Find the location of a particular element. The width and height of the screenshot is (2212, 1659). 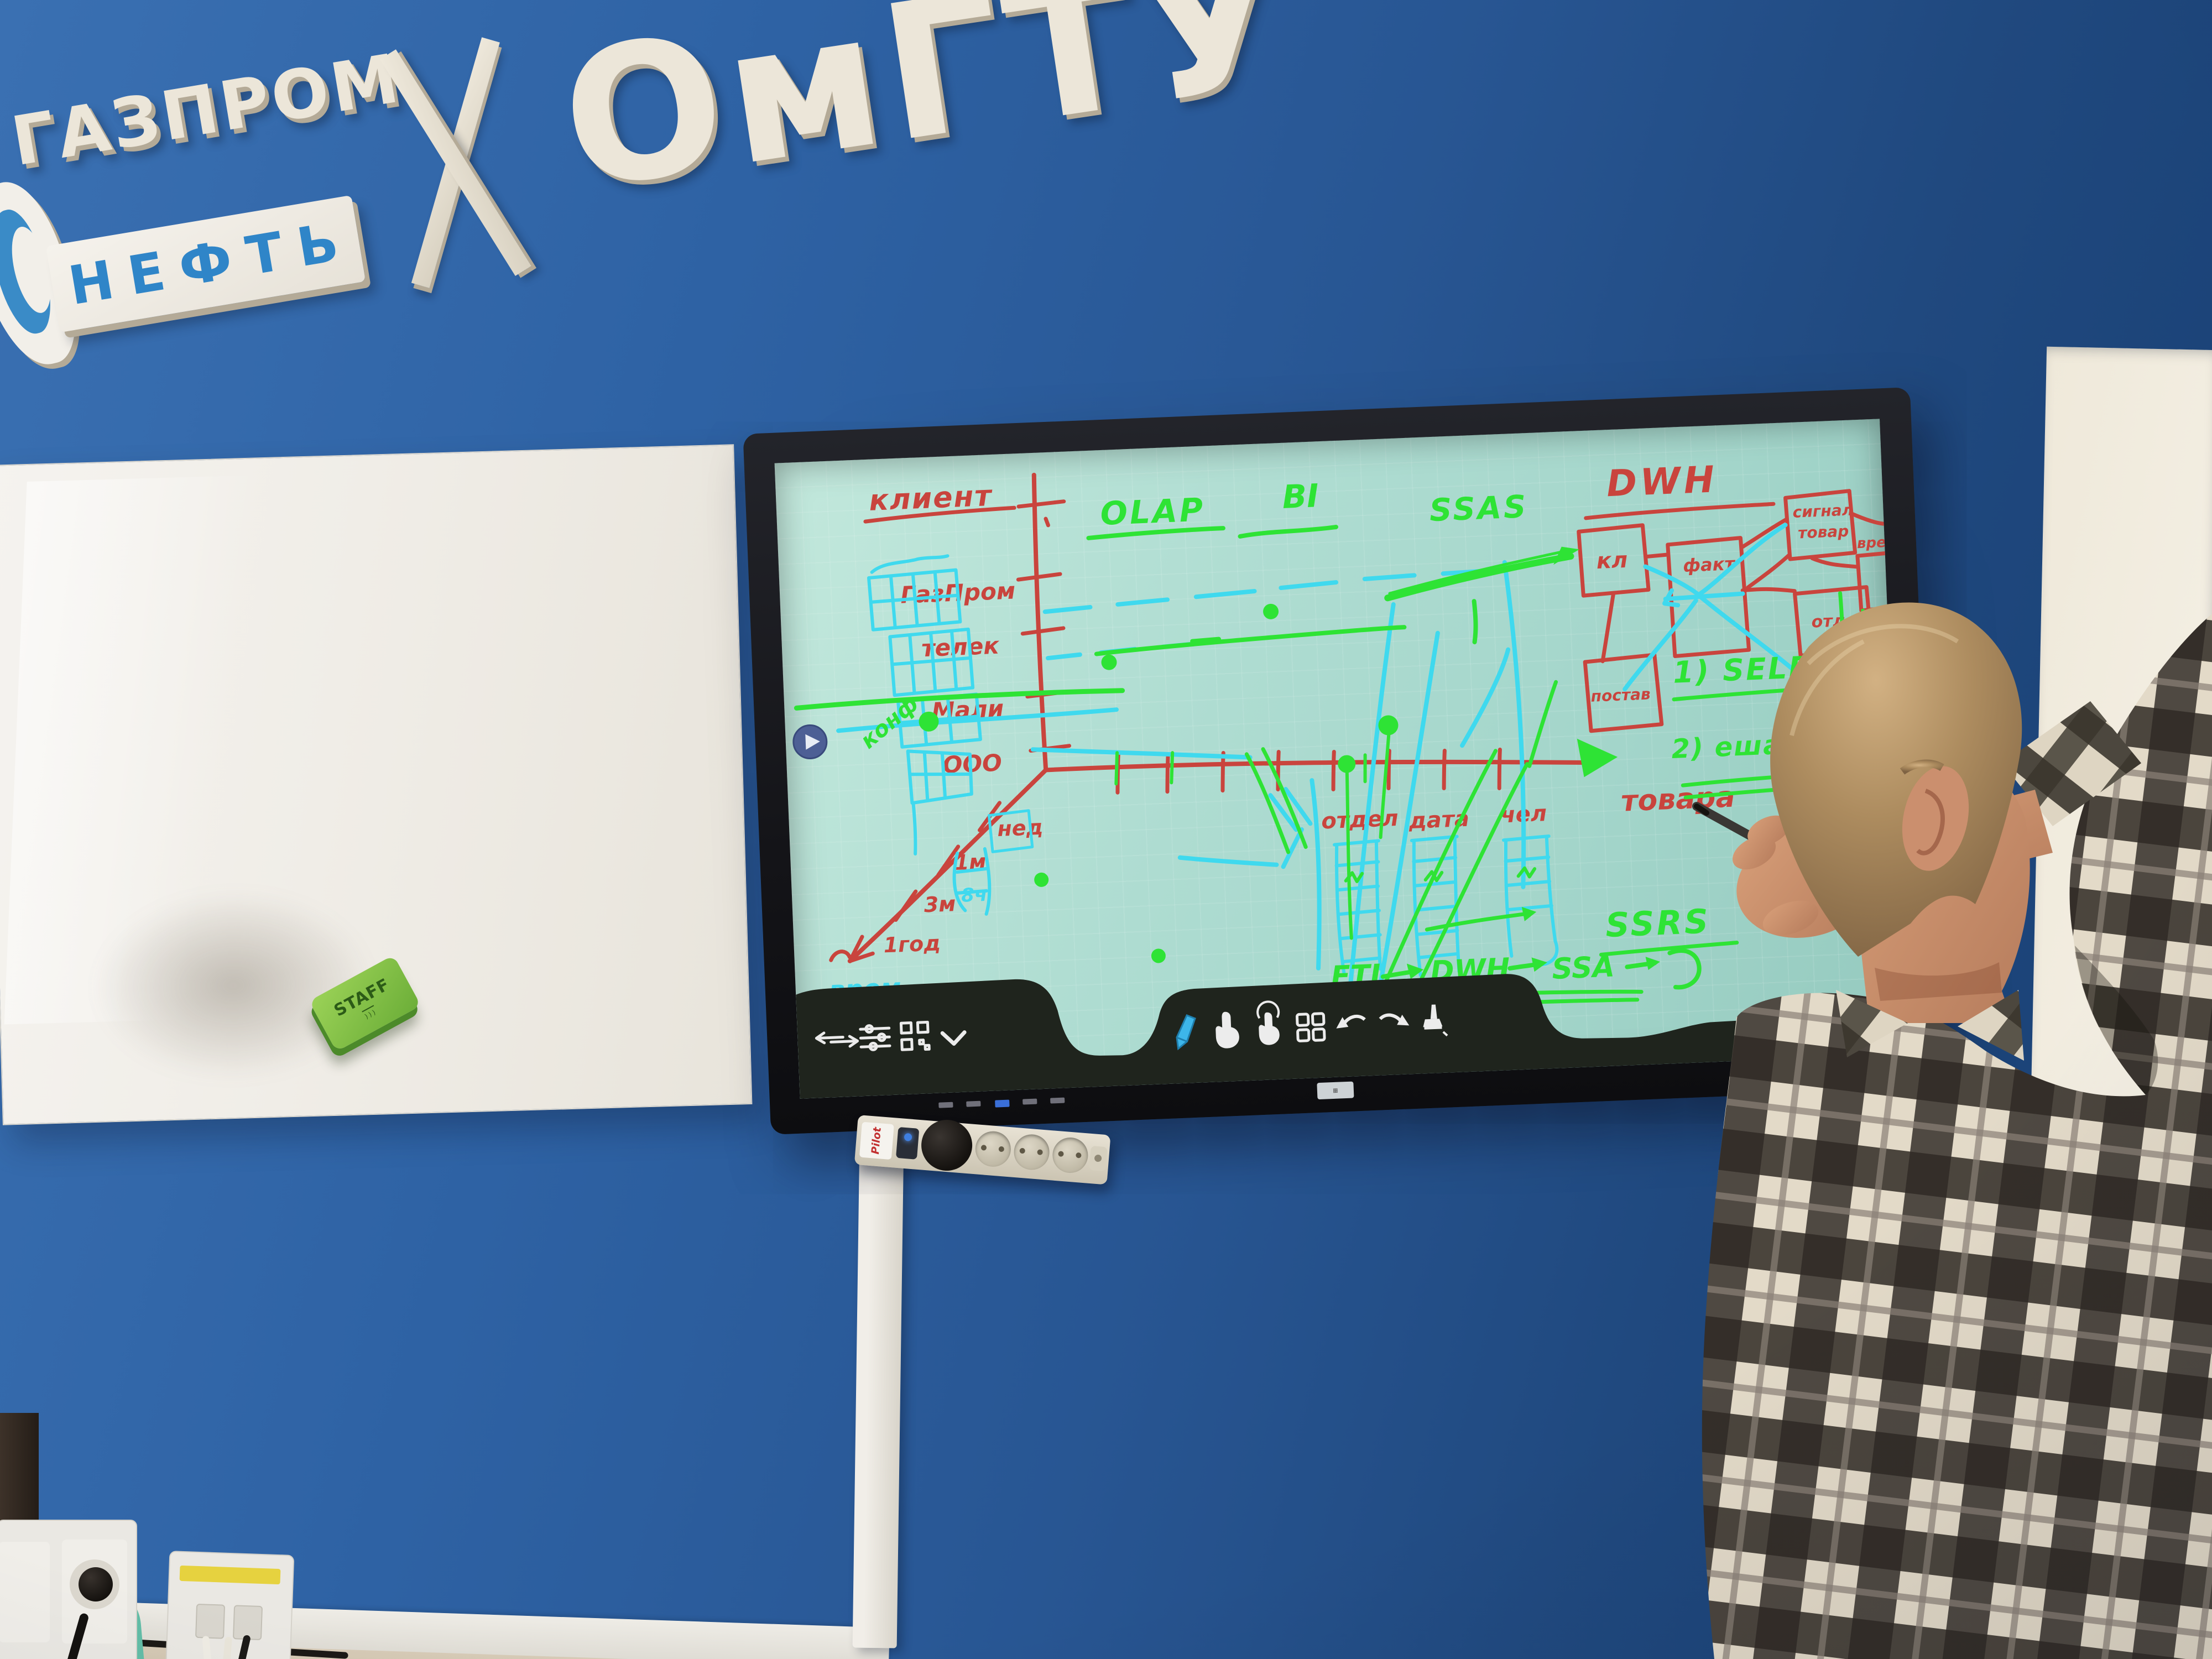

goods-tick: отдел is located at coordinates (1360, 820).